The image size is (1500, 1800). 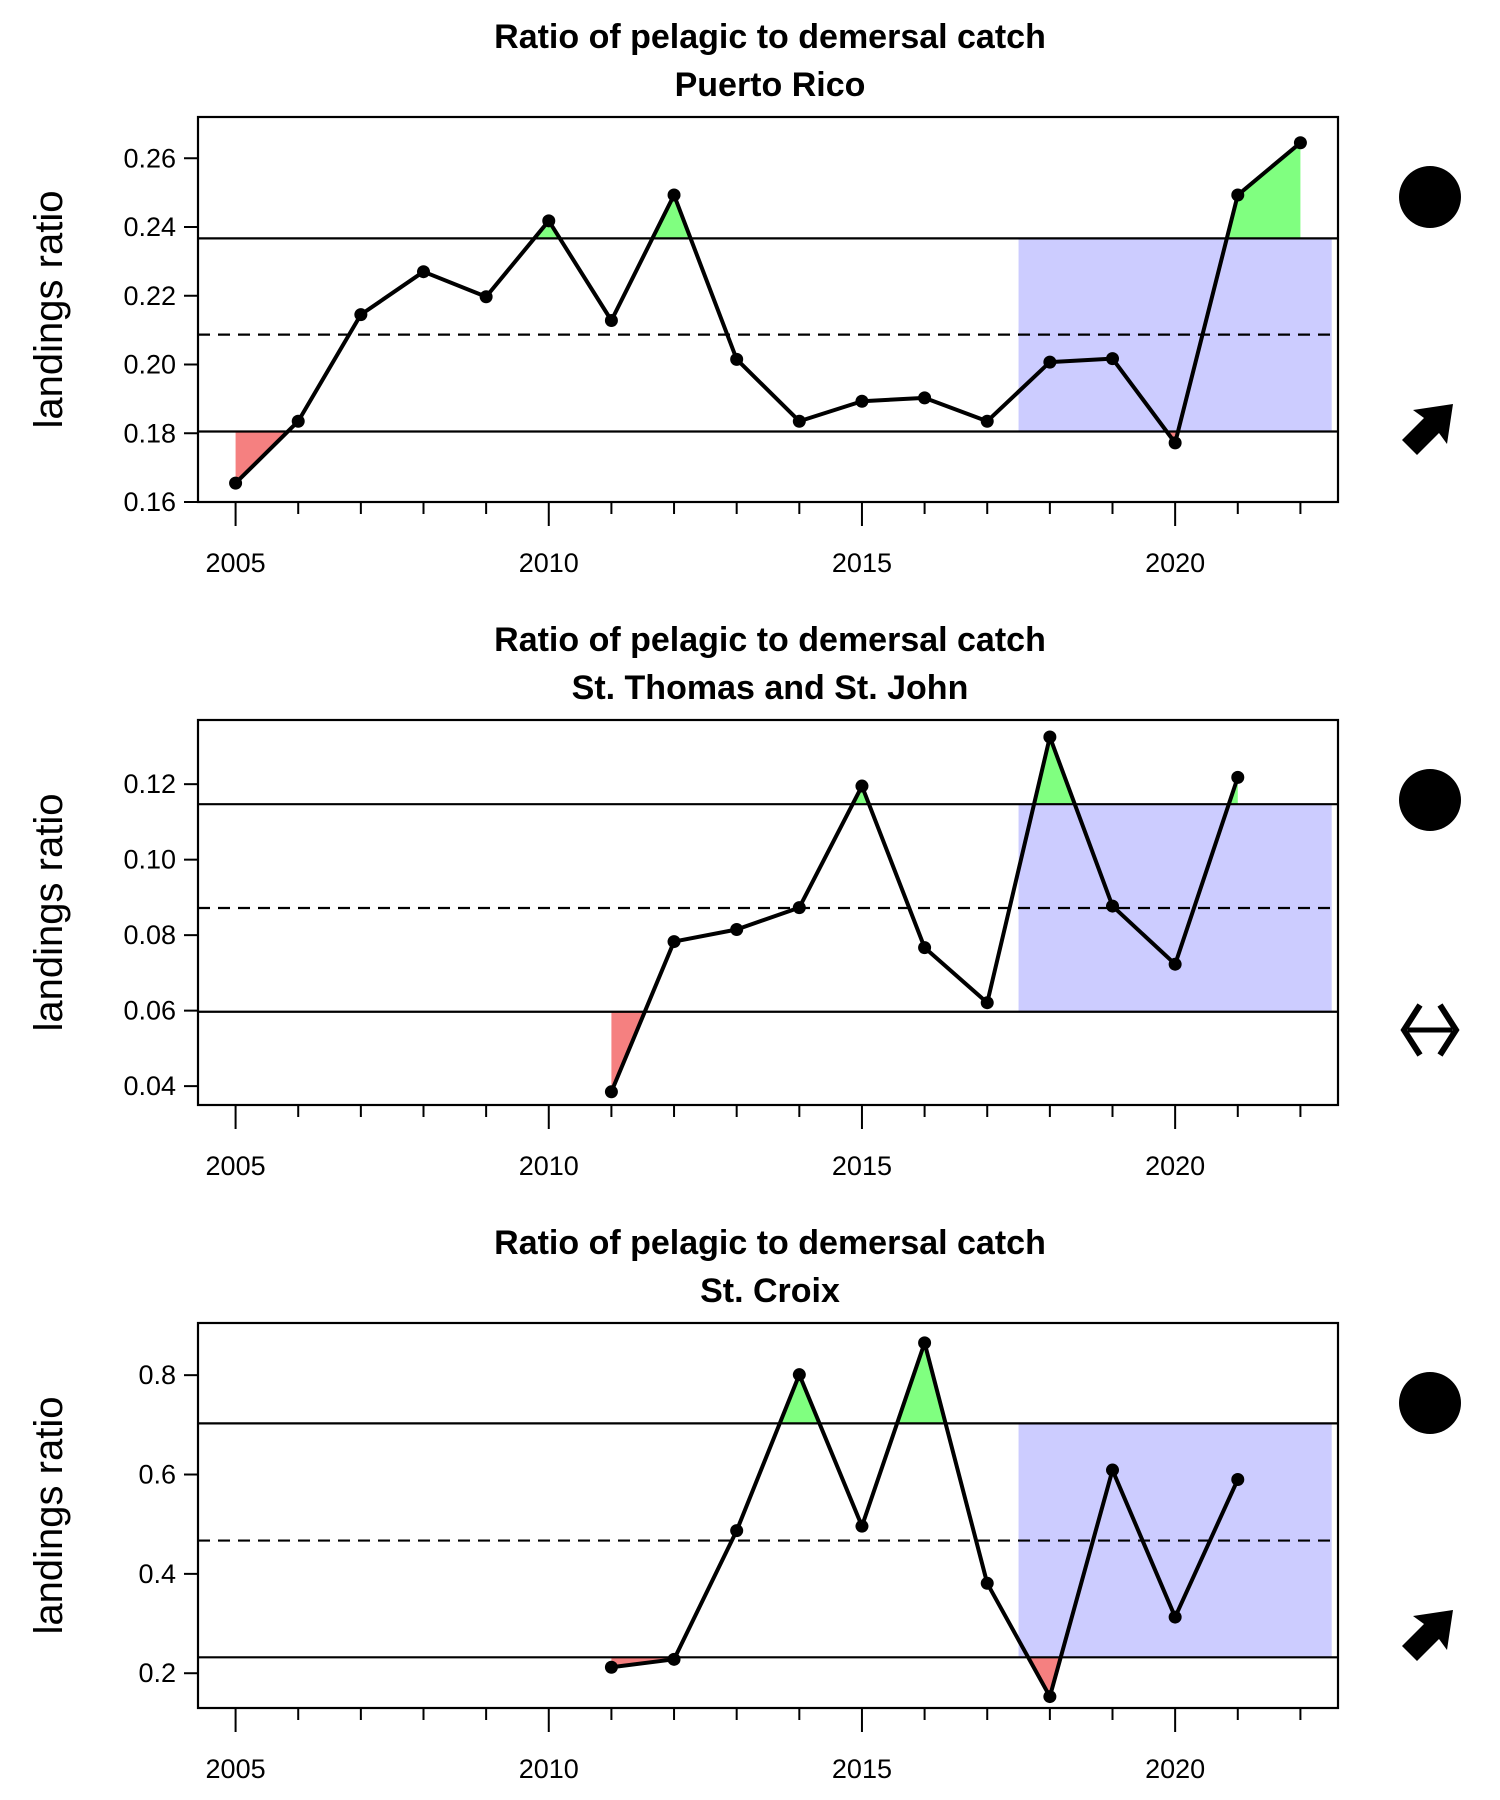 I want to click on y-tick-label: 0.18, so click(x=149, y=433).